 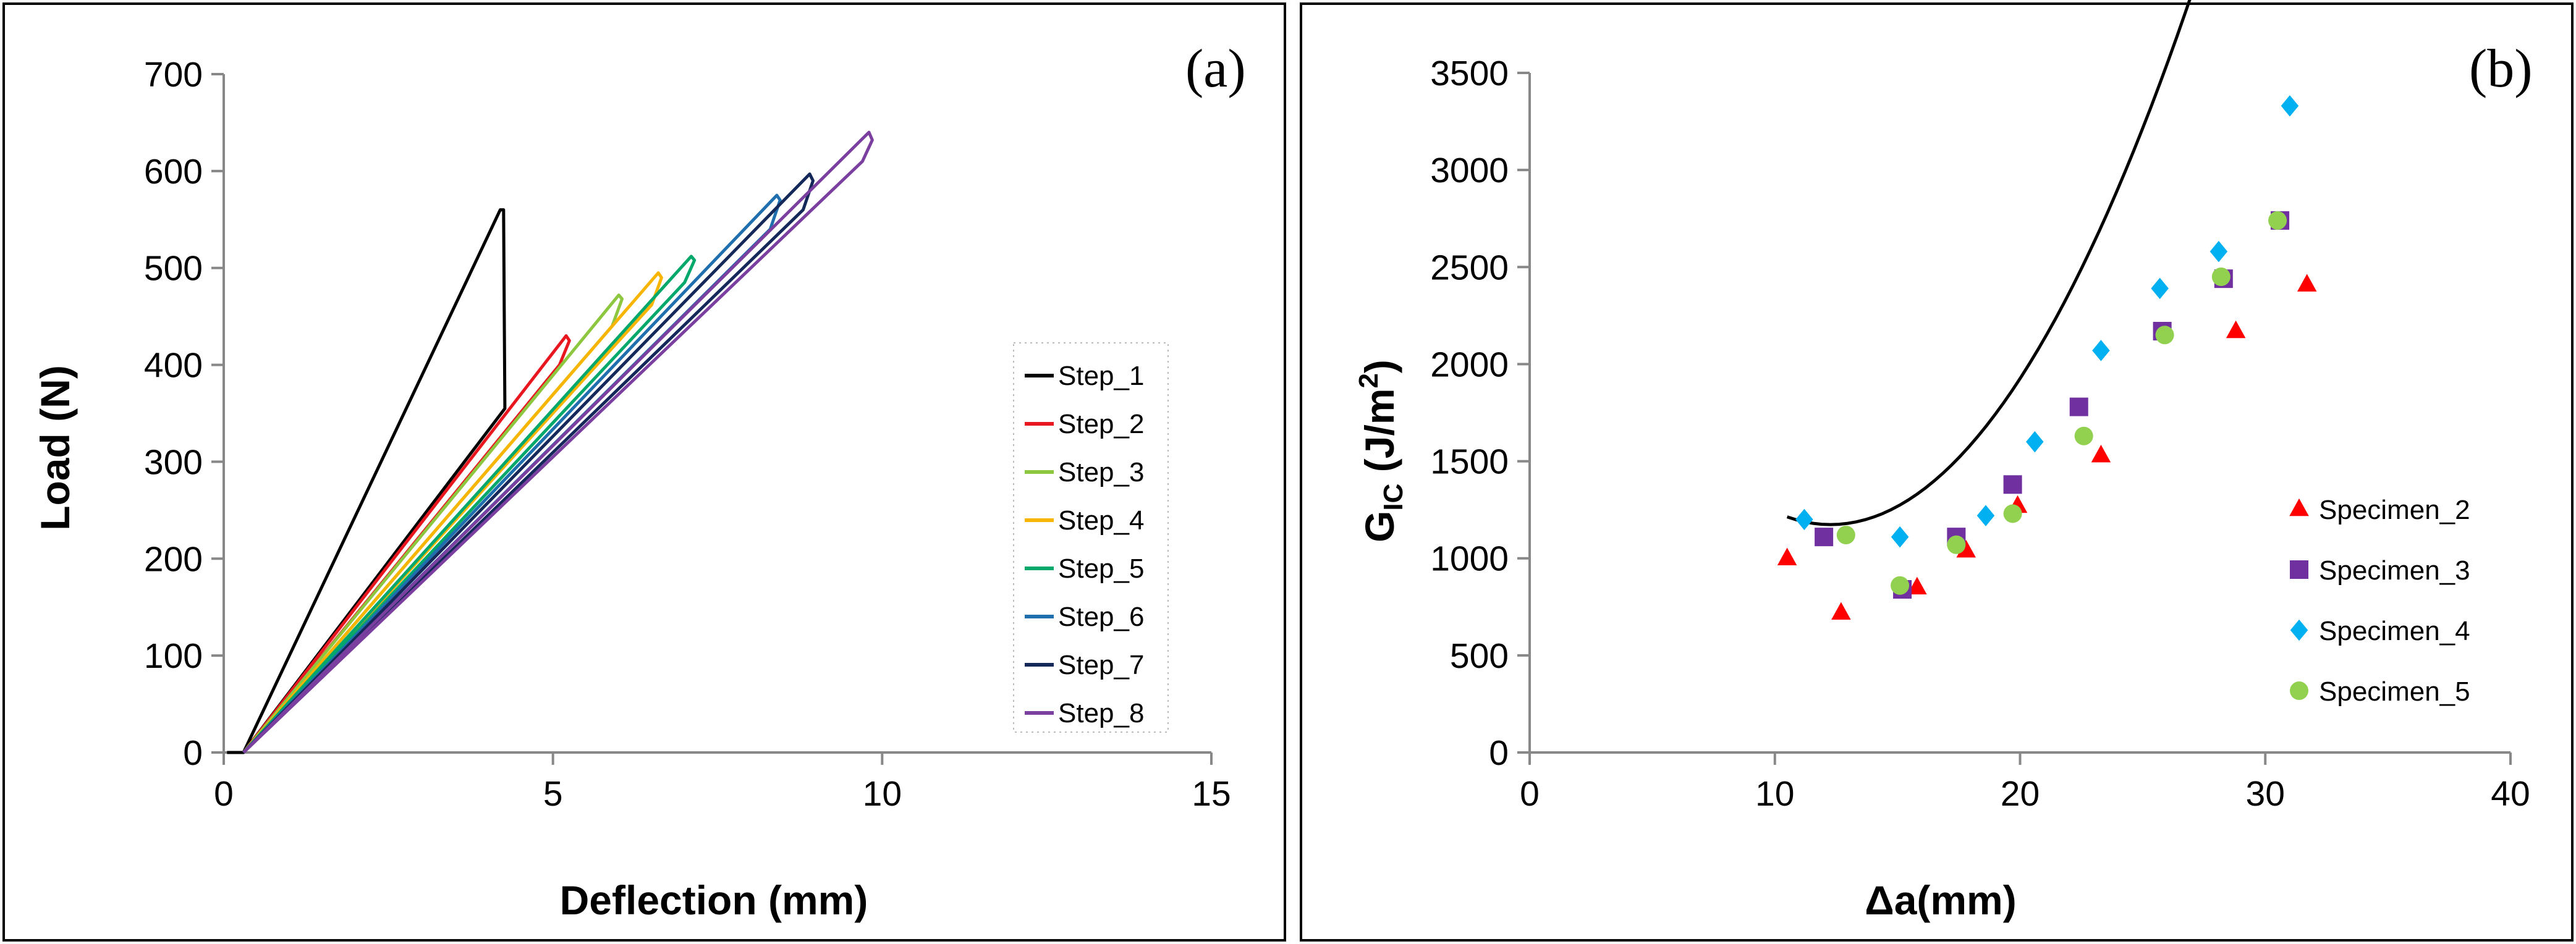 What do you see at coordinates (1369, 380) in the screenshot?
I see `ylabel-sup: 2` at bounding box center [1369, 380].